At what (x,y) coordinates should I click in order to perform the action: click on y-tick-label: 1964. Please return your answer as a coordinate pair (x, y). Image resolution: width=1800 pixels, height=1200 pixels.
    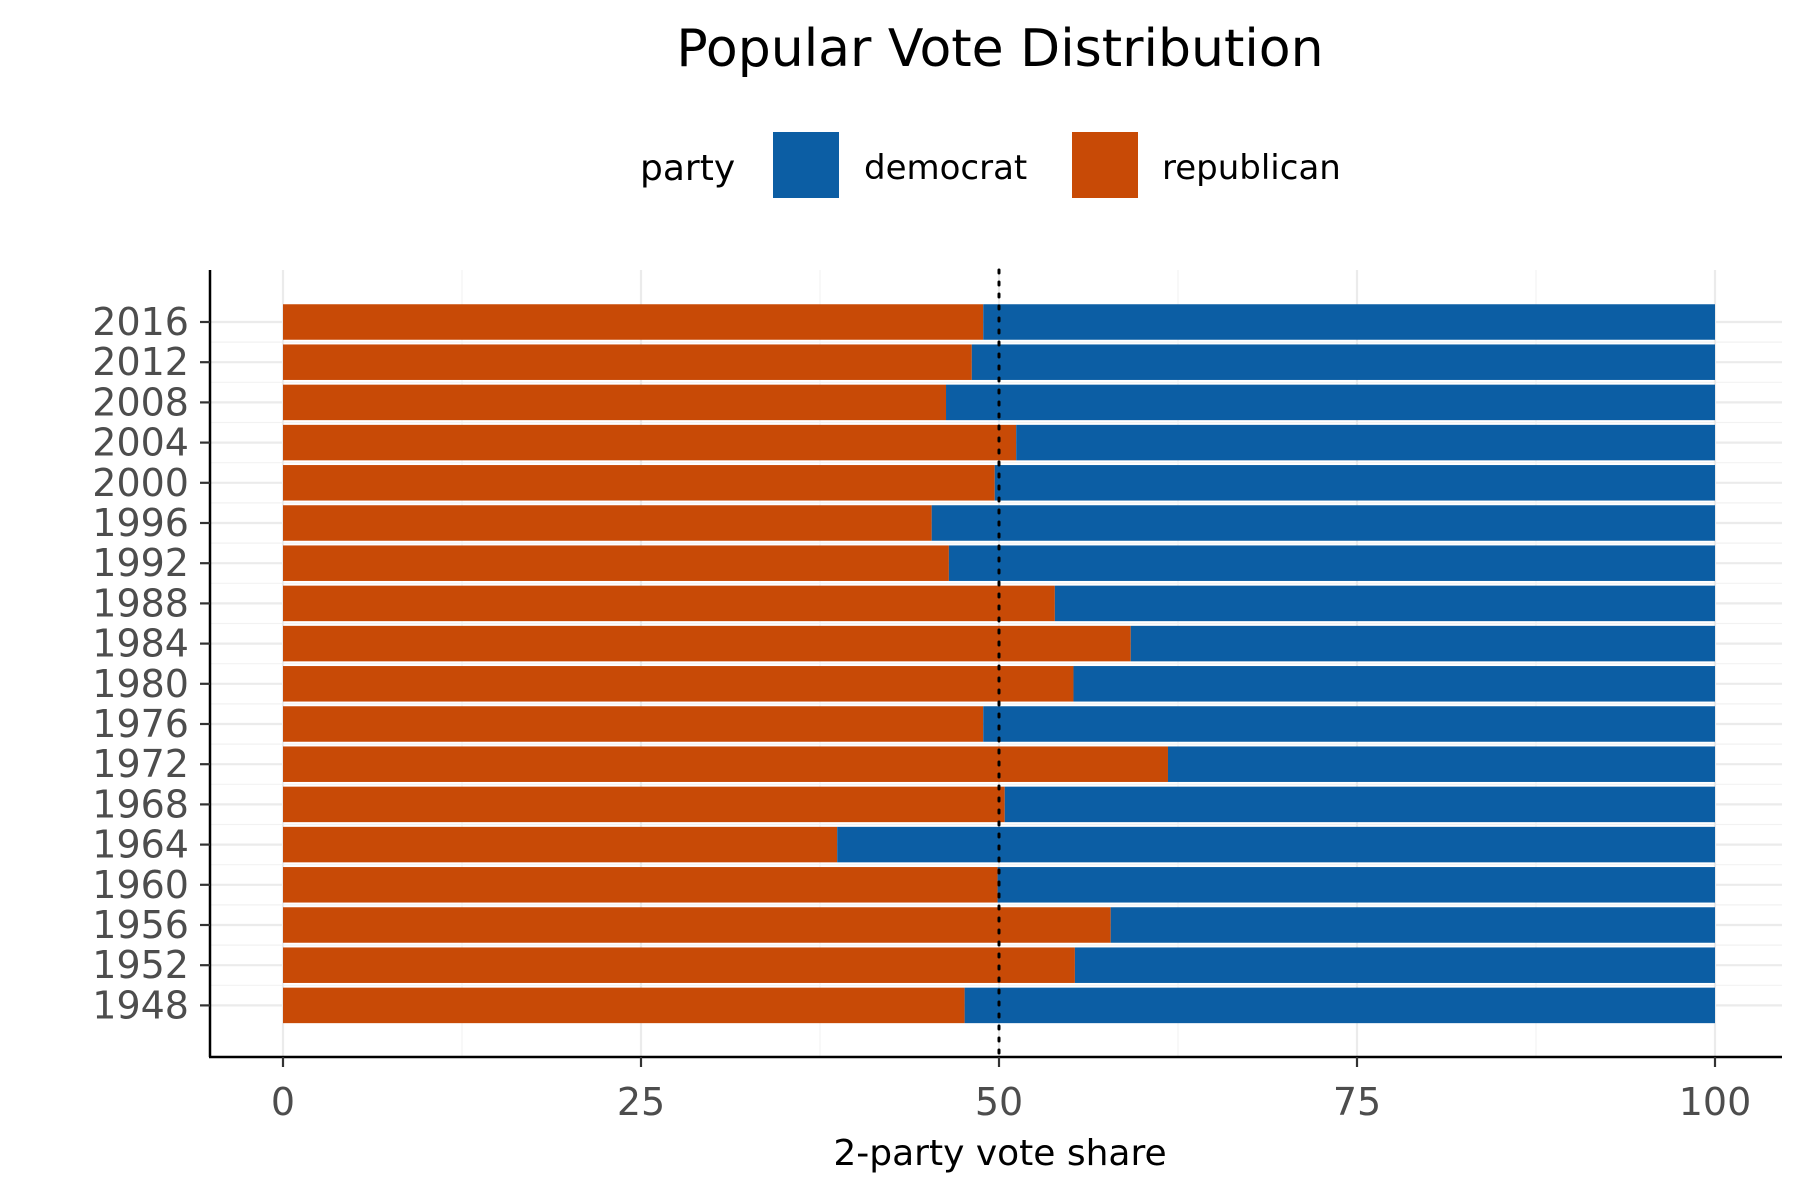
    Looking at the image, I should click on (140, 845).